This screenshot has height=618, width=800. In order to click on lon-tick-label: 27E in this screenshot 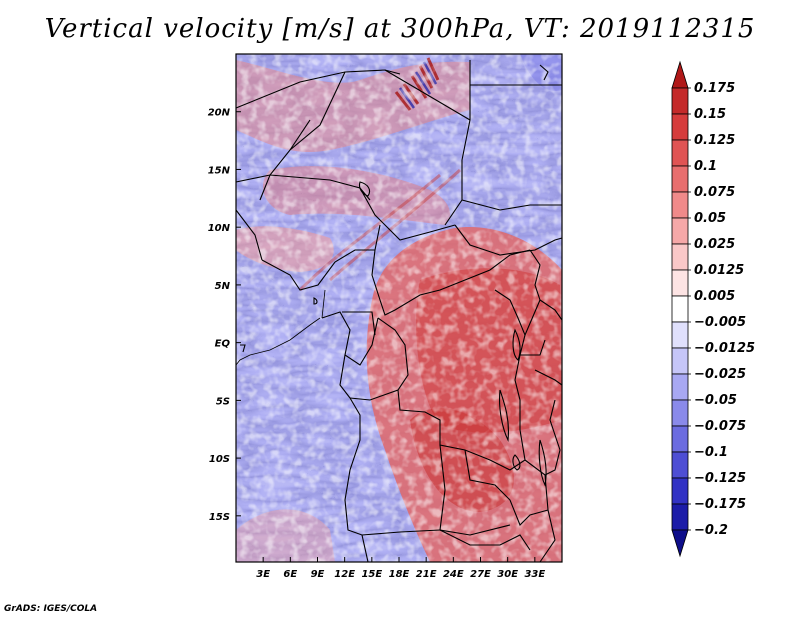, I will do `click(480, 574)`.